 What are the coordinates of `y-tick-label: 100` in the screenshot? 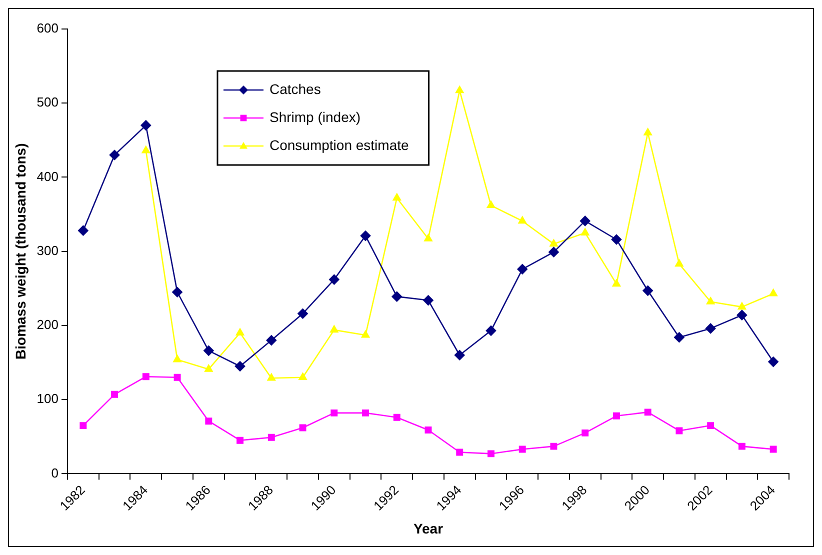 It's located at (47, 398).